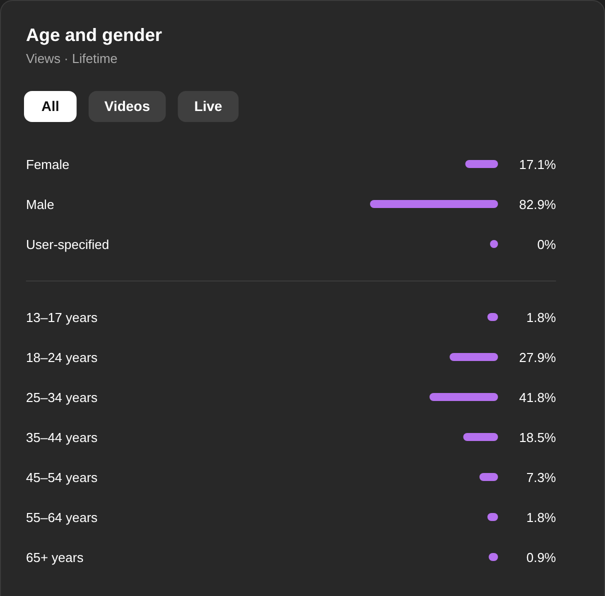 The image size is (605, 596). What do you see at coordinates (62, 477) in the screenshot?
I see `y-tick-label: 45–54 years` at bounding box center [62, 477].